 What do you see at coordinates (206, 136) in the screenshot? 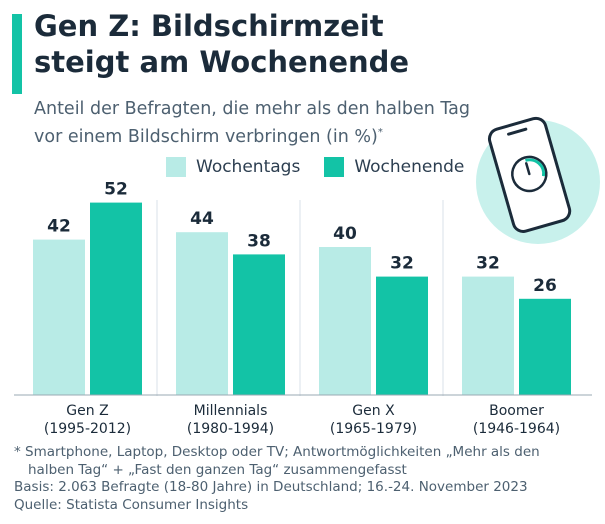
I see `subtitle-line-2: vor einem Bildschirm verbringen (in %)` at bounding box center [206, 136].